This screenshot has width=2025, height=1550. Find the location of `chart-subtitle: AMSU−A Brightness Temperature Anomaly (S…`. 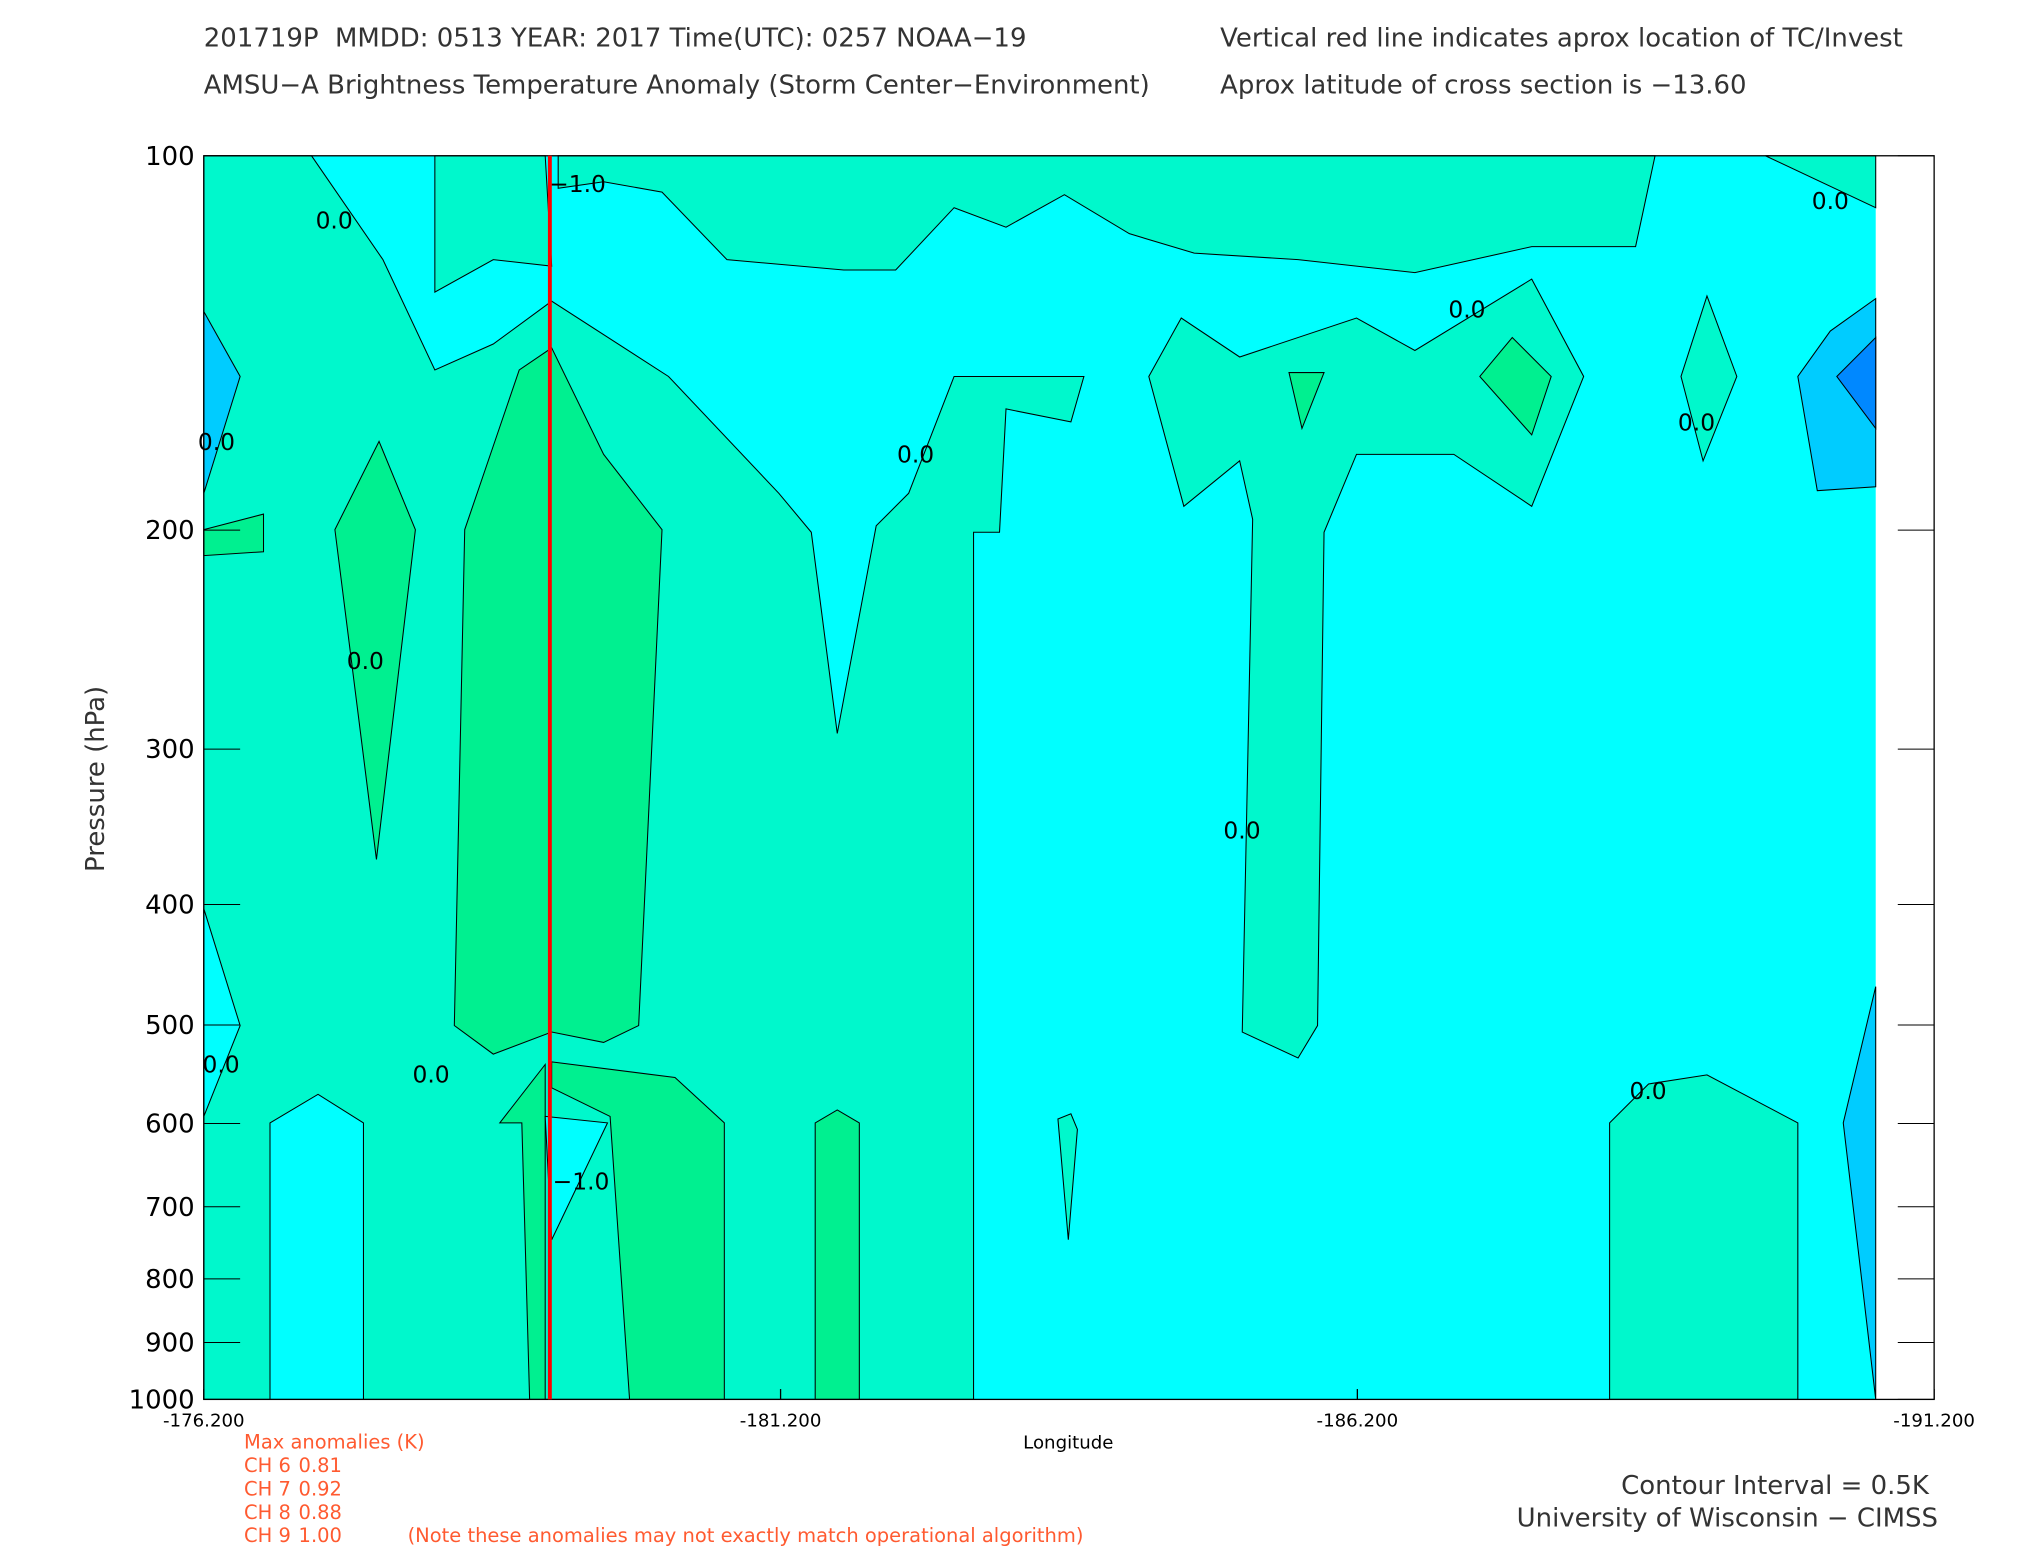

chart-subtitle: AMSU−A Brightness Temperature Anomaly (S… is located at coordinates (677, 85).